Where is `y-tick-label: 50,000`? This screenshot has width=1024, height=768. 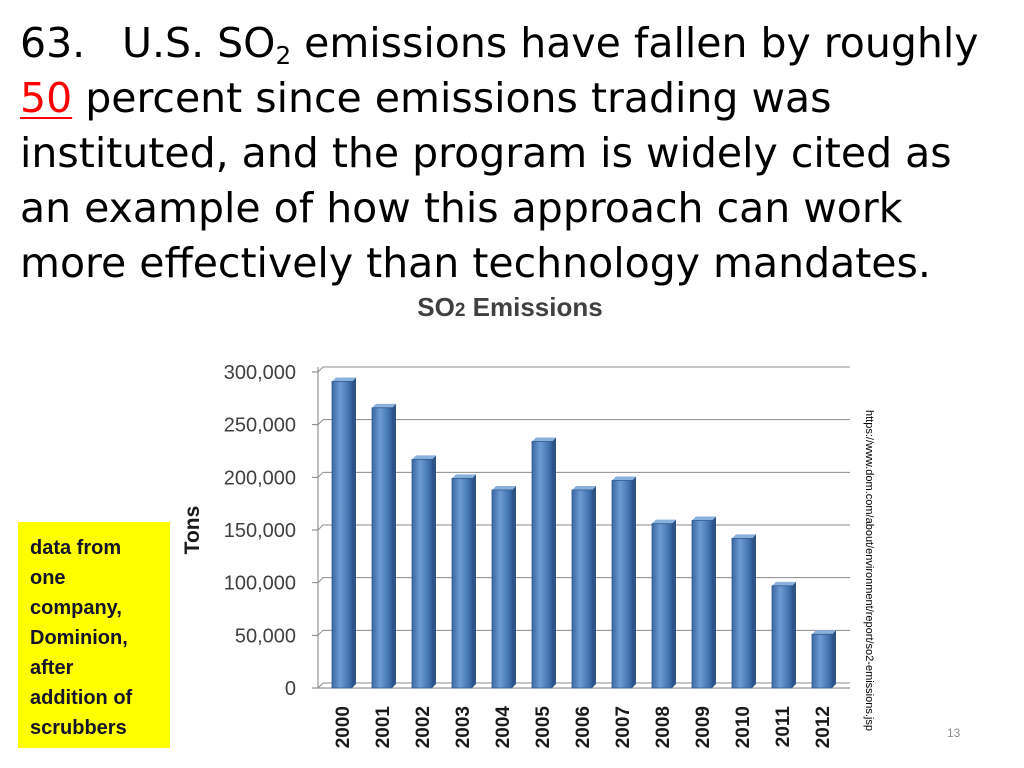 y-tick-label: 50,000 is located at coordinates (265, 636).